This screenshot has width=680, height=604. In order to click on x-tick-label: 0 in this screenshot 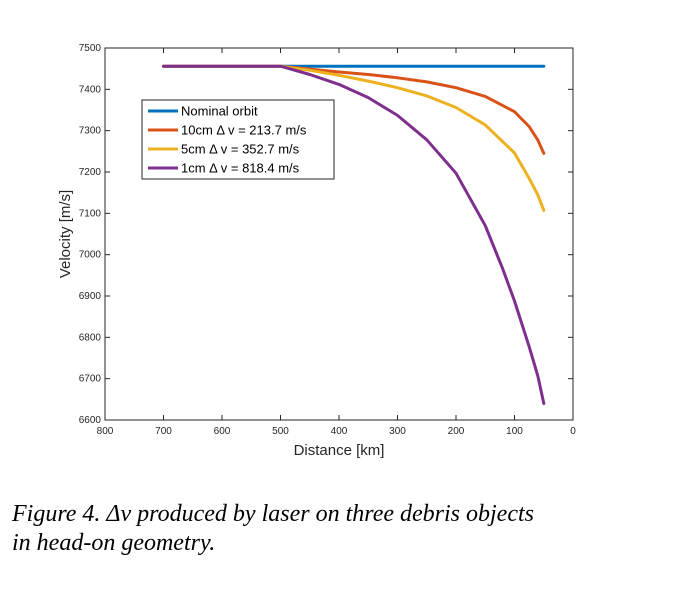, I will do `click(573, 431)`.